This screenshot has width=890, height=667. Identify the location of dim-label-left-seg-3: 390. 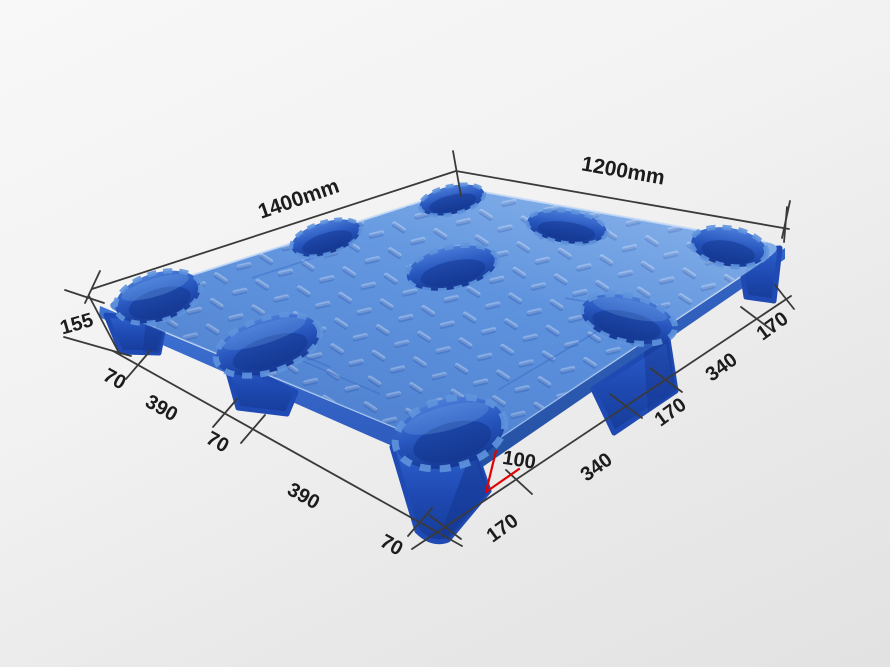
(303, 496).